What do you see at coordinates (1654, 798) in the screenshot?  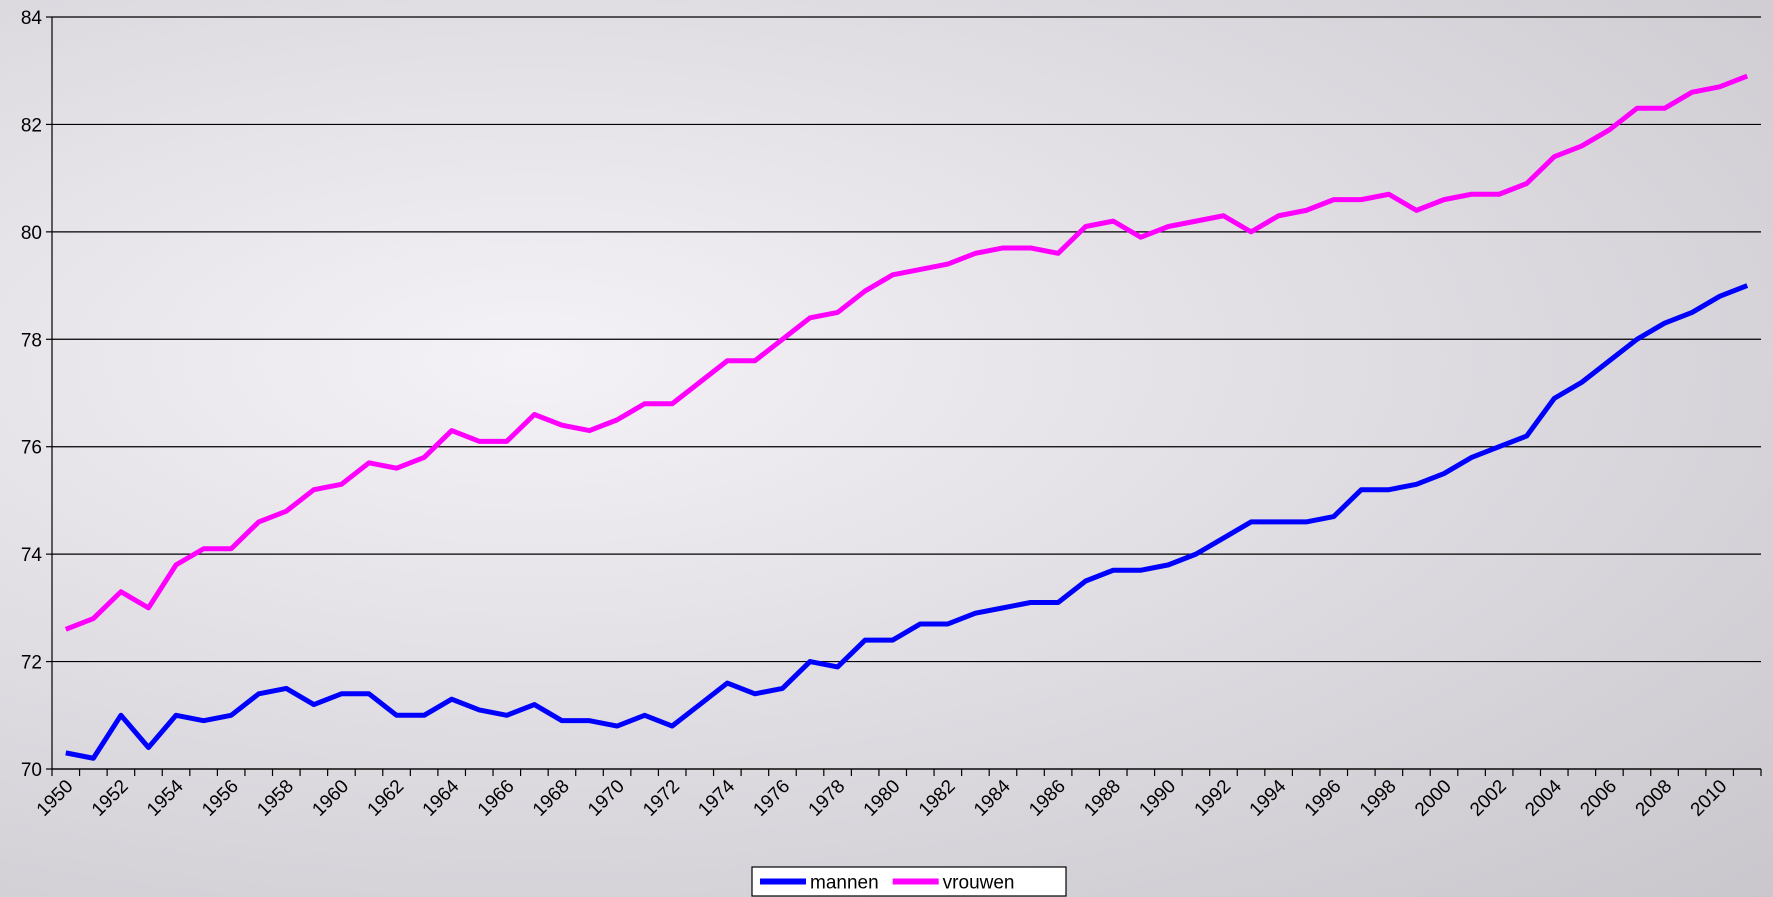 I see `x-tick-label: 2008` at bounding box center [1654, 798].